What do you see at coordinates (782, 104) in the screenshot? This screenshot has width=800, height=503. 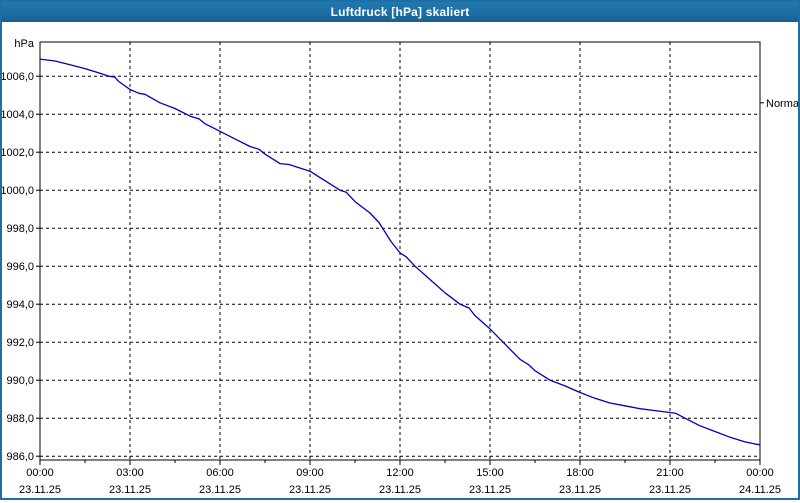 I see `normal-marker-label: Normal` at bounding box center [782, 104].